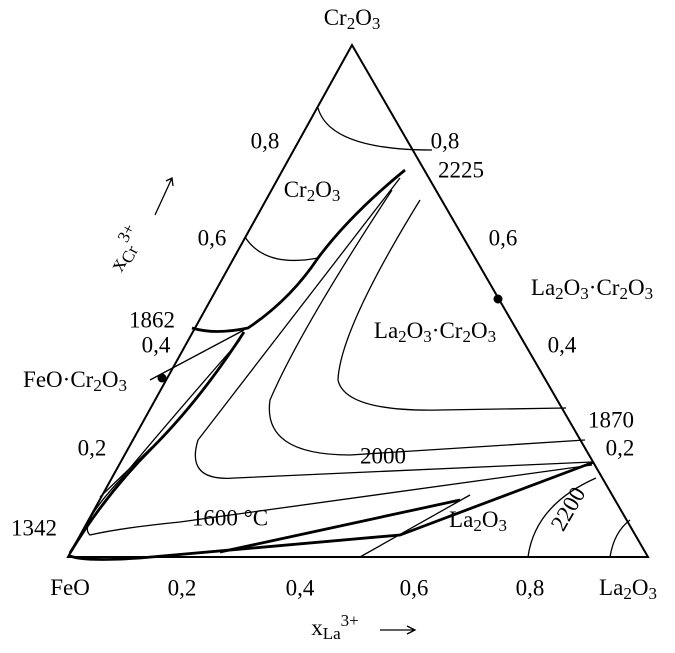 The height and width of the screenshot is (653, 675). What do you see at coordinates (604, 287) in the screenshot?
I see `compound-label-part: ·Cr` at bounding box center [604, 287].